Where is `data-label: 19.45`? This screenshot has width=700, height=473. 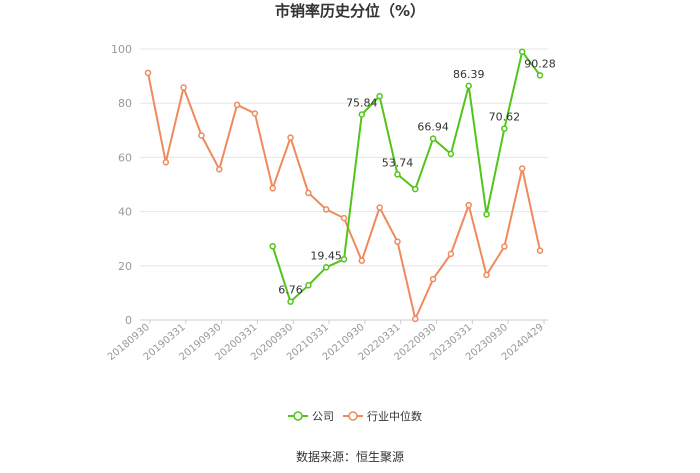
data-label: 19.45 is located at coordinates (326, 255).